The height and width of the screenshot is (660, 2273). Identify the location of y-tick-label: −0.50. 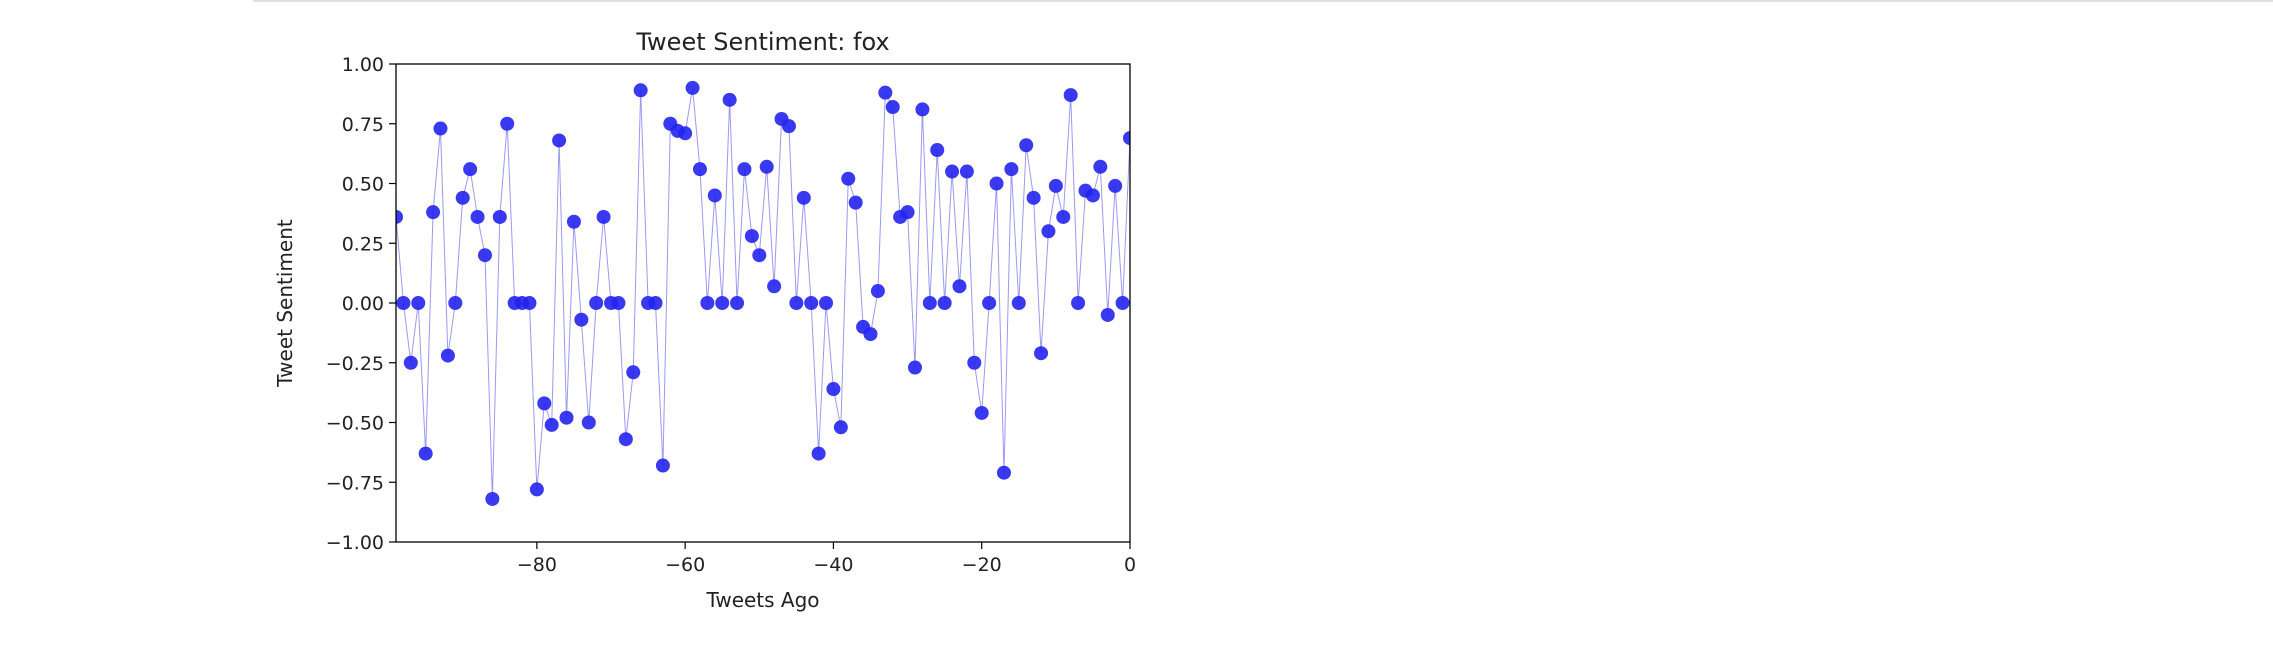
(355, 424).